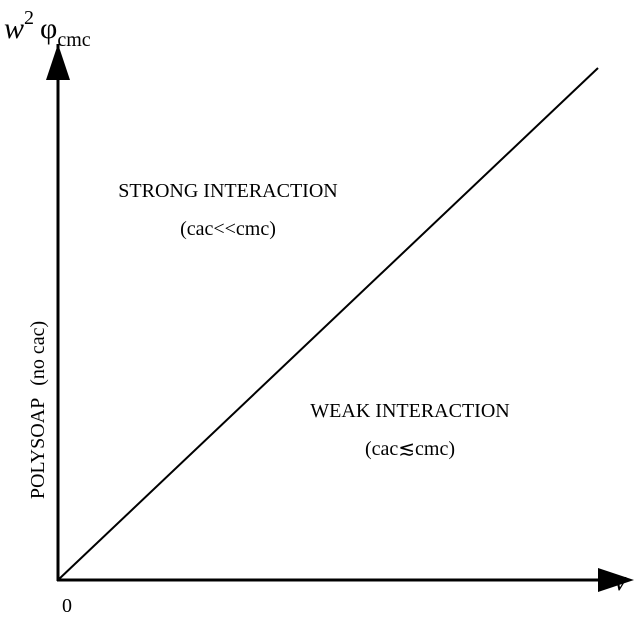 This screenshot has width=642, height=620. Describe the element at coordinates (14, 28) in the screenshot. I see `y-label-base: w` at that location.